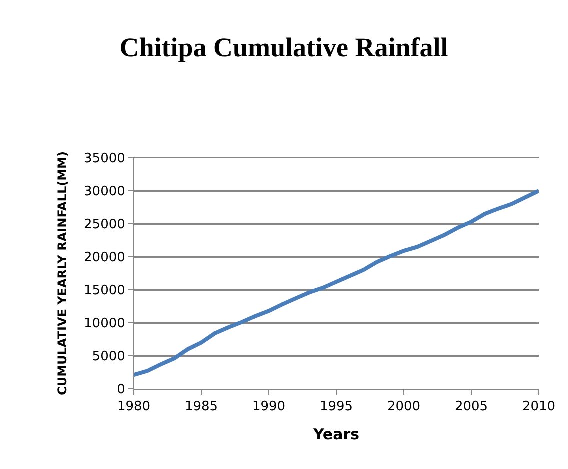 The height and width of the screenshot is (469, 568). Describe the element at coordinates (109, 357) in the screenshot. I see `y-tick-label: 5000` at that location.